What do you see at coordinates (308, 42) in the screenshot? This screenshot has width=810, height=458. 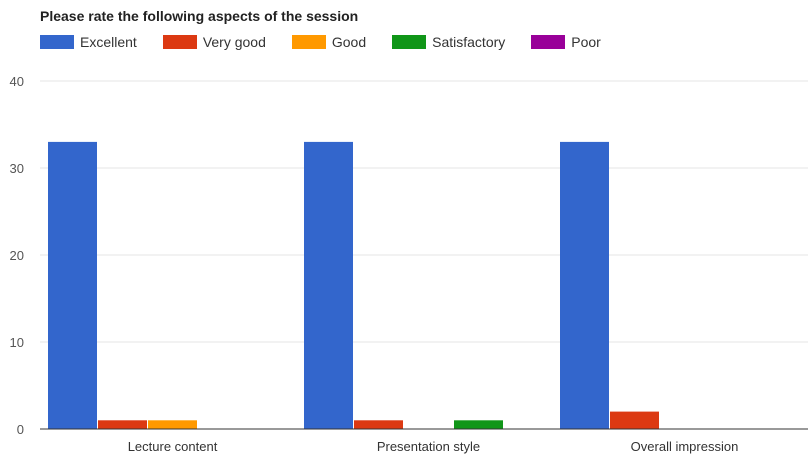 I see `legend-swatch-good` at bounding box center [308, 42].